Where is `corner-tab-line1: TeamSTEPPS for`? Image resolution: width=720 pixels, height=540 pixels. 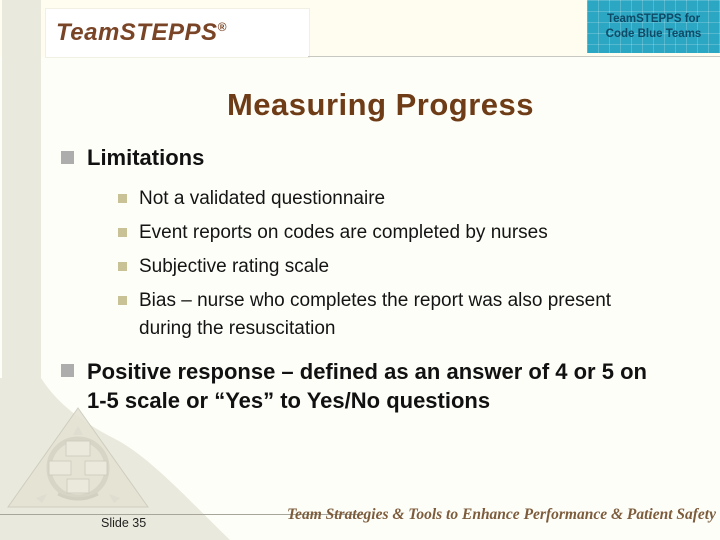
corner-tab-line1: TeamSTEPPS for is located at coordinates (653, 18).